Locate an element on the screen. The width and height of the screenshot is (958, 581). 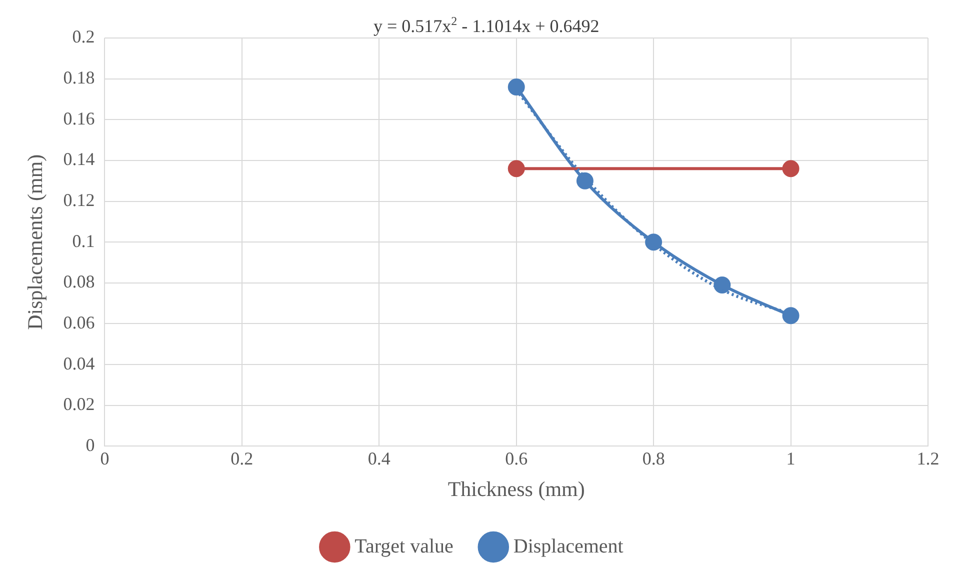
y-tick-label: 0.02 is located at coordinates (79, 404).